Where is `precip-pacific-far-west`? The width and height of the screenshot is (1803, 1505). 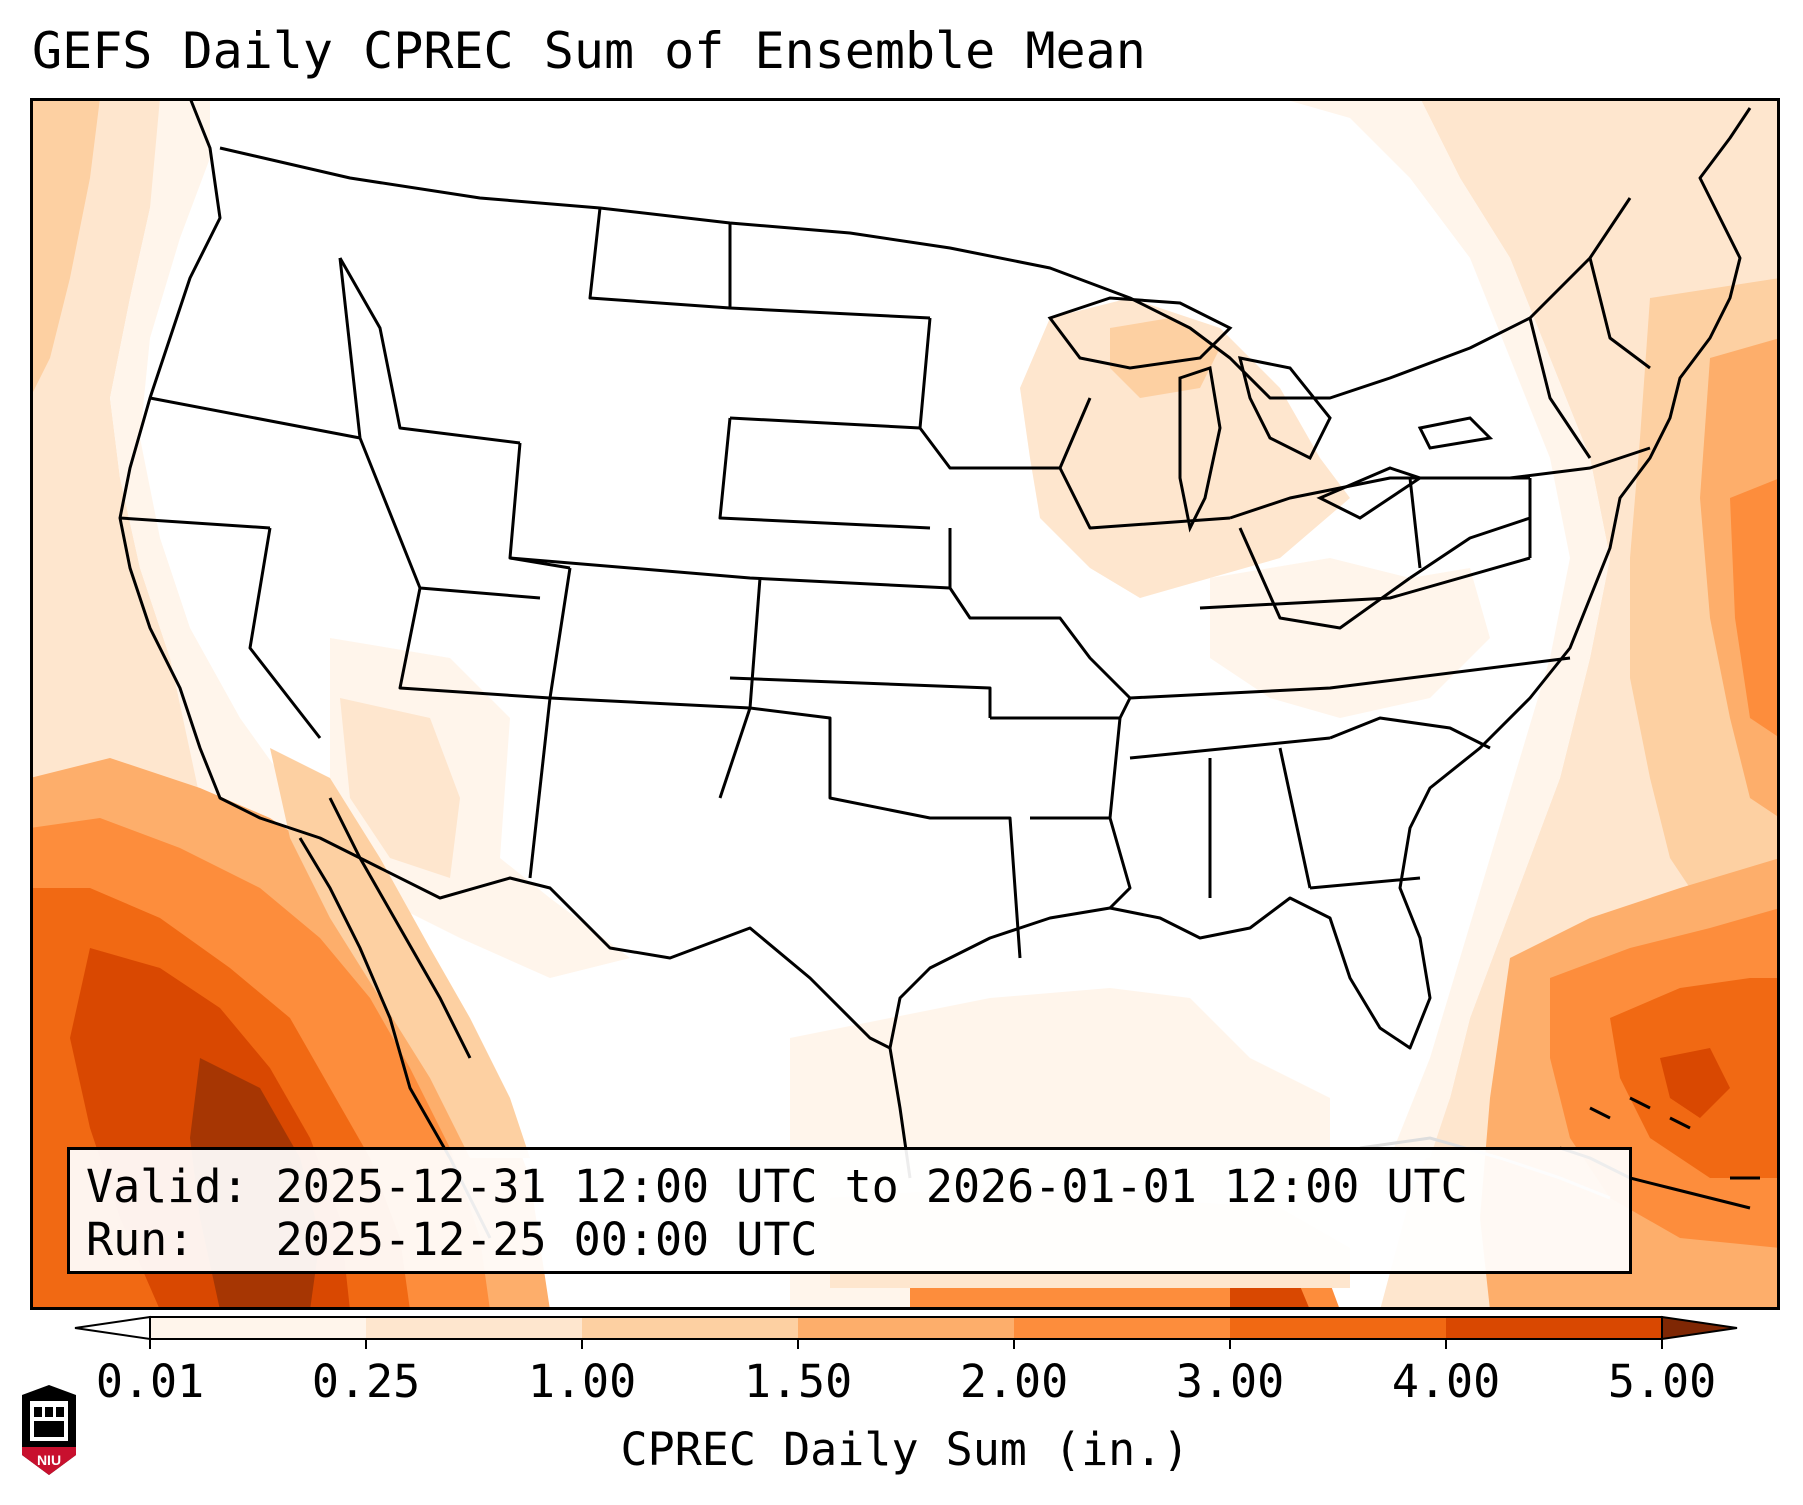 precip-pacific-far-west is located at coordinates (65, 248).